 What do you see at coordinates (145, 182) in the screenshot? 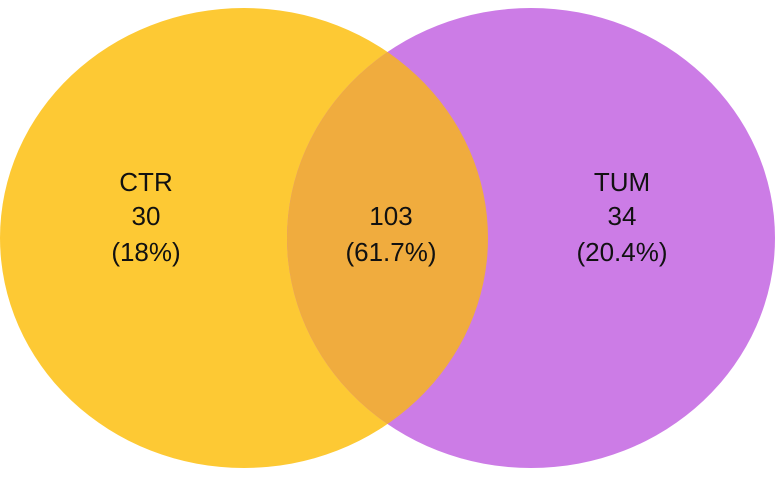
I see `set-label: CTR` at bounding box center [145, 182].